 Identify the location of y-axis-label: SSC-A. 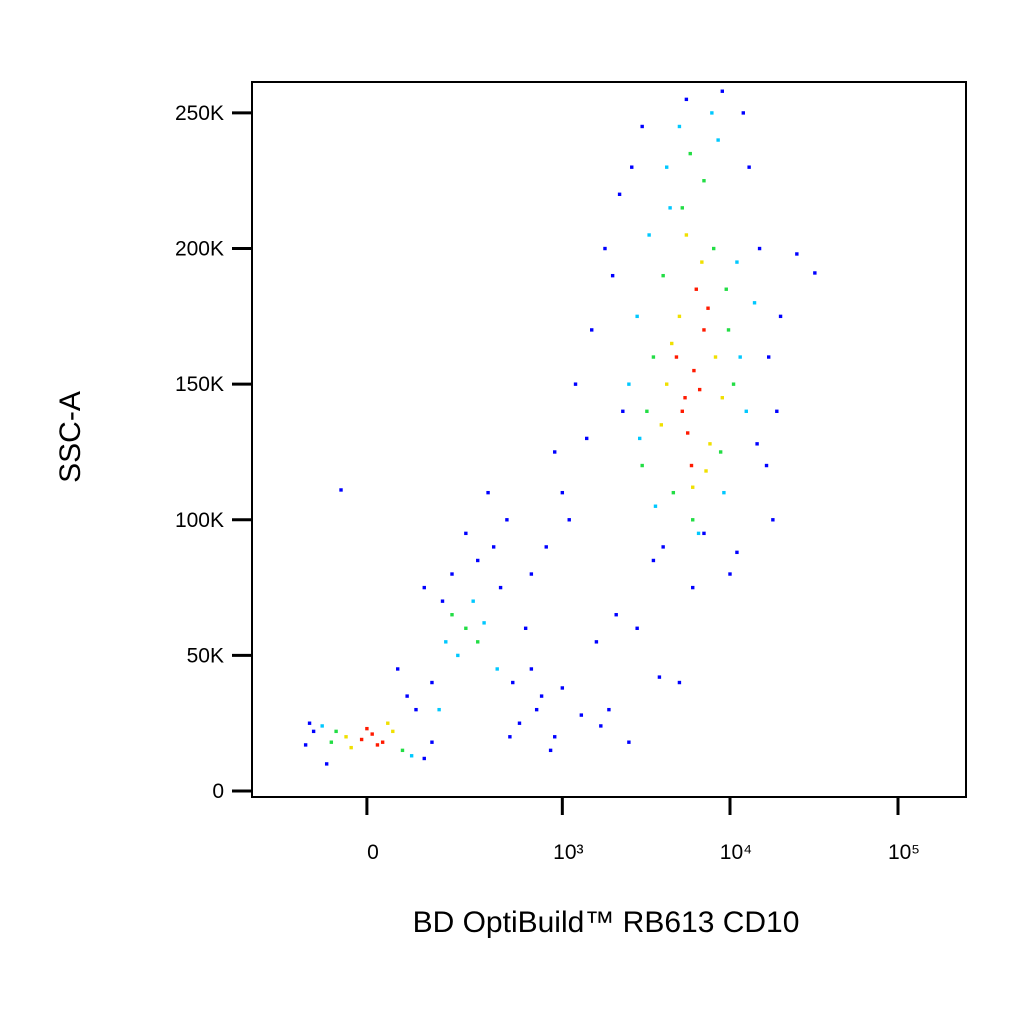
(70, 437).